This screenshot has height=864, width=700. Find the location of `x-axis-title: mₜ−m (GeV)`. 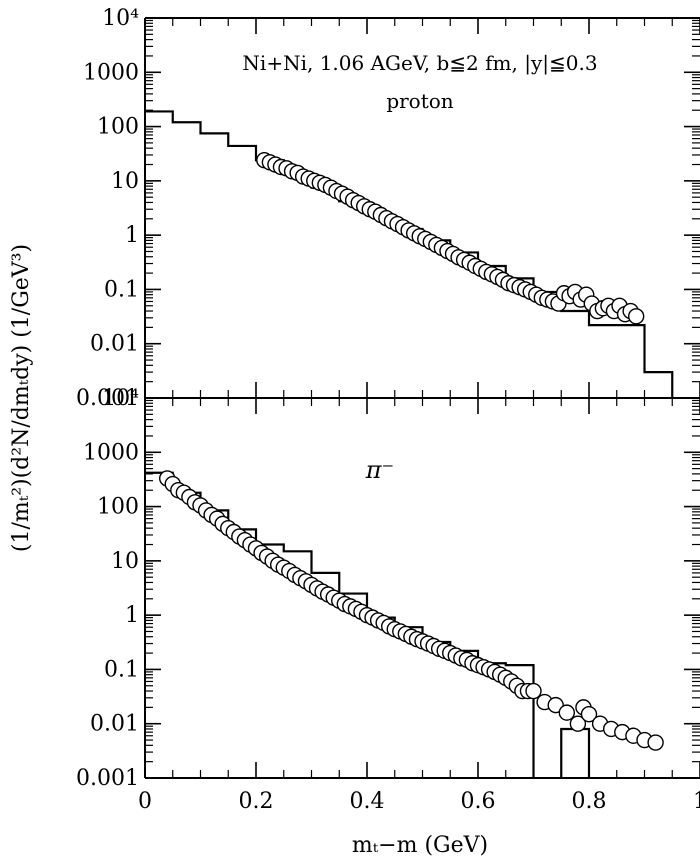

x-axis-title: mₜ−m (GeV) is located at coordinates (420, 845).